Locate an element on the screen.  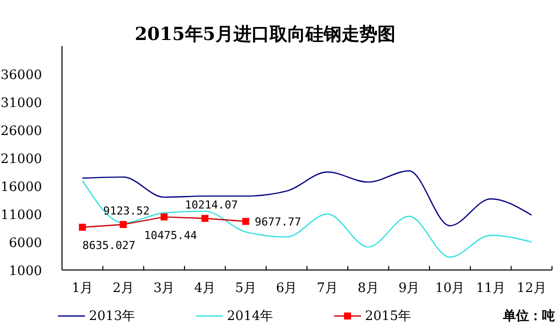
data-label: 10214.07 is located at coordinates (211, 205).